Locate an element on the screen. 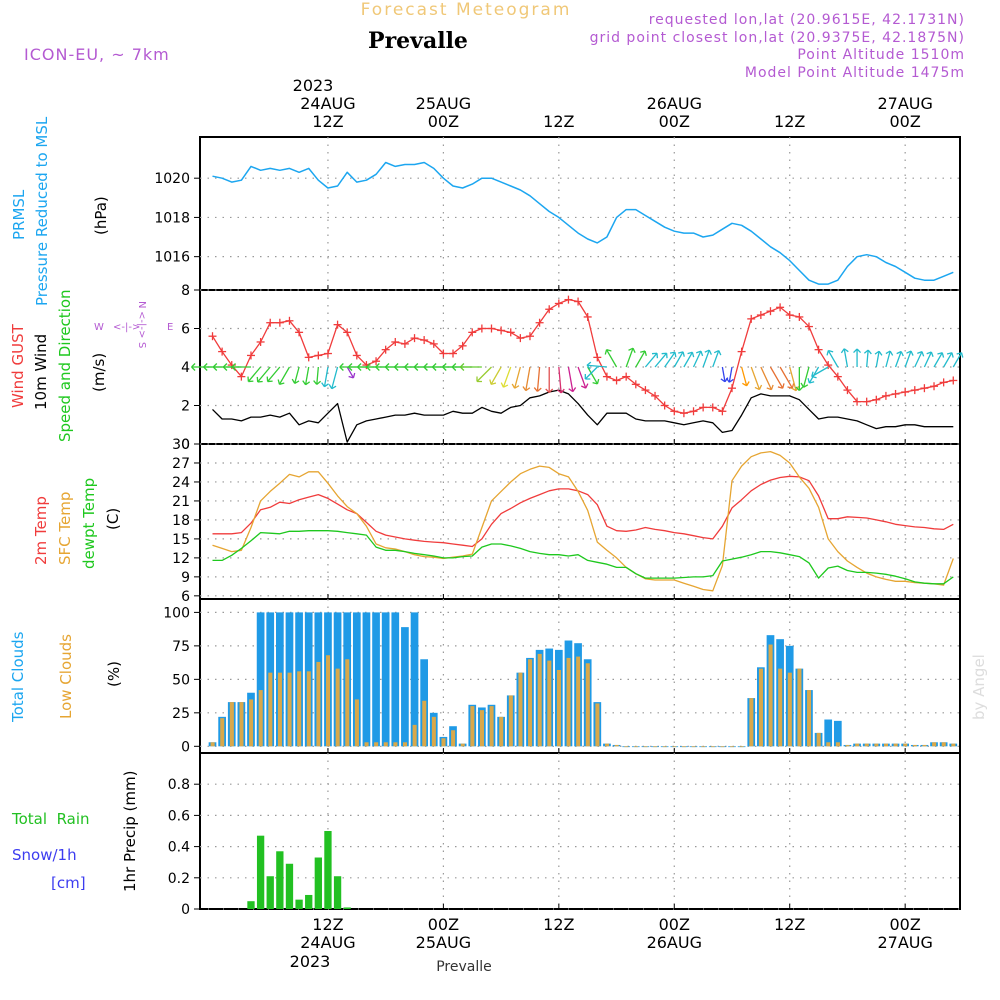 This screenshot has height=1000, width=1000. compass-arrow-v: <-|-> is located at coordinates (141, 324).